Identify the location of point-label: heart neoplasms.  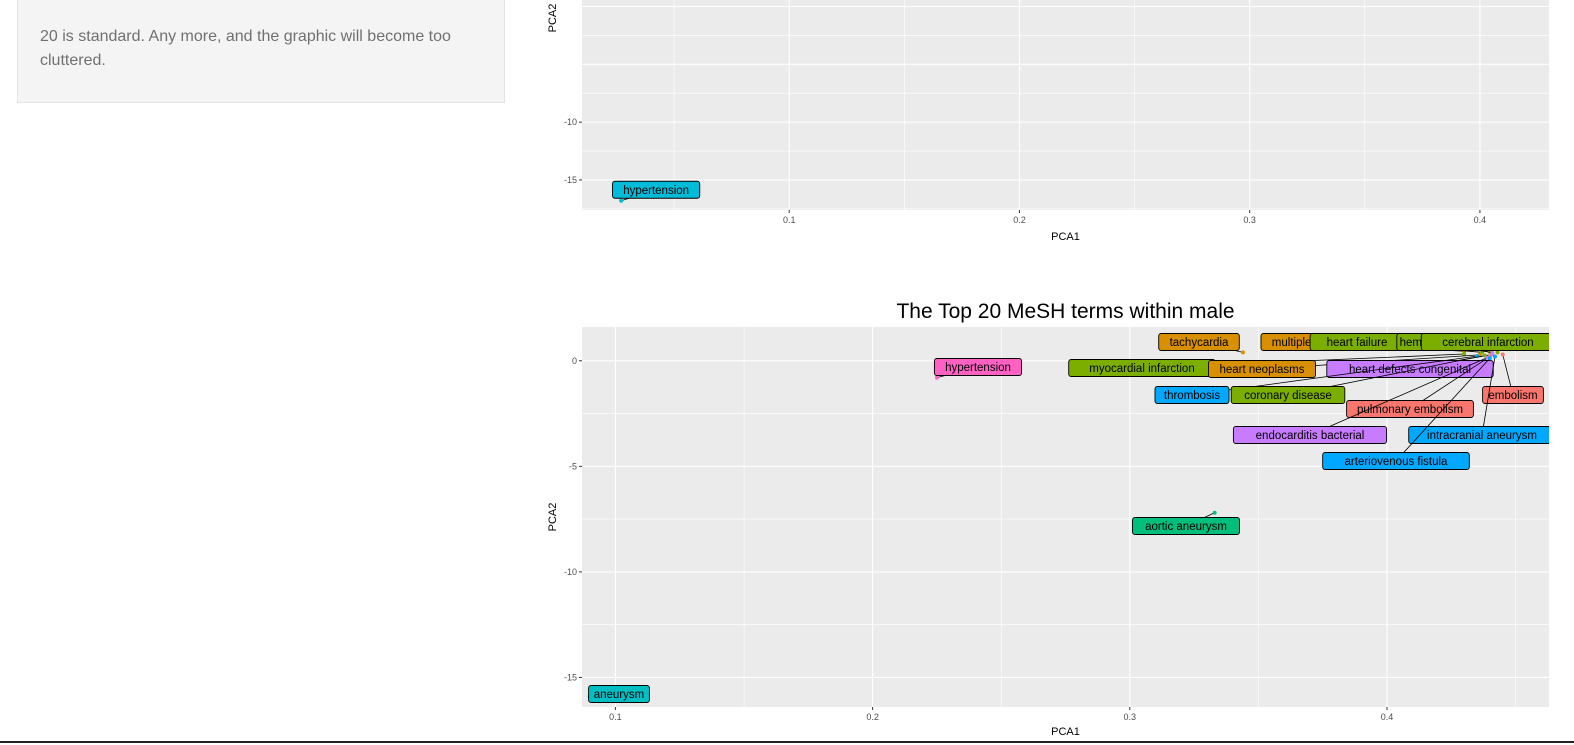
(1261, 370).